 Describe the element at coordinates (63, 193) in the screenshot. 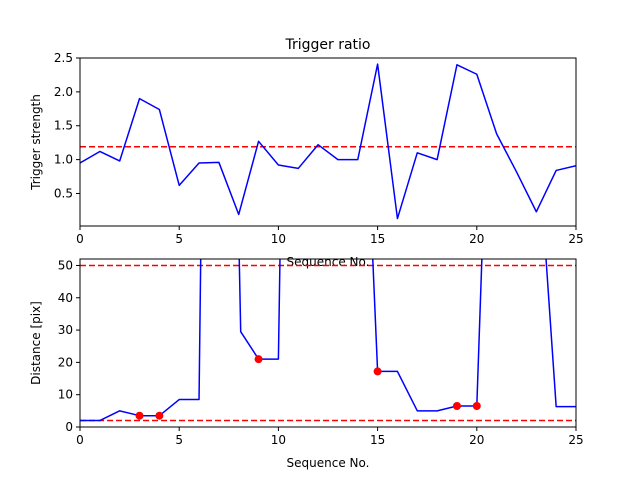

I see `y-tick-label: 0.5` at that location.